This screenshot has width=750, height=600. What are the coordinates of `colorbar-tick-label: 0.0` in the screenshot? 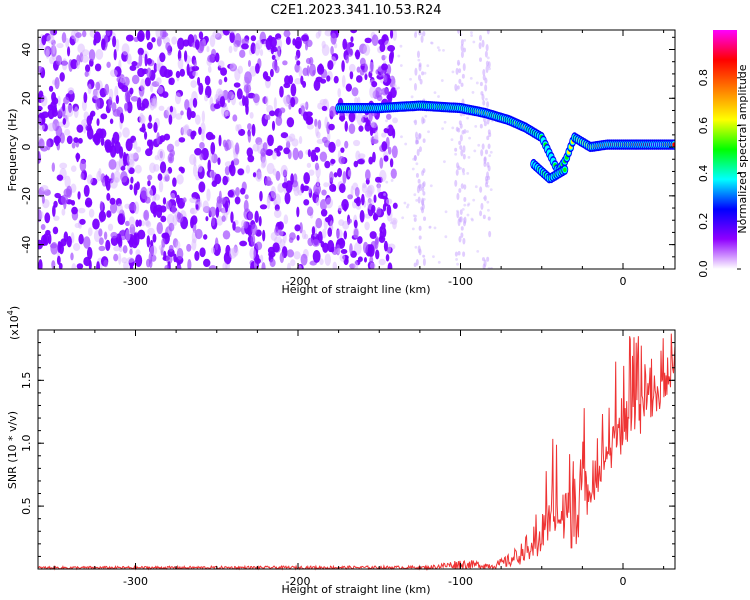 It's located at (703, 269).